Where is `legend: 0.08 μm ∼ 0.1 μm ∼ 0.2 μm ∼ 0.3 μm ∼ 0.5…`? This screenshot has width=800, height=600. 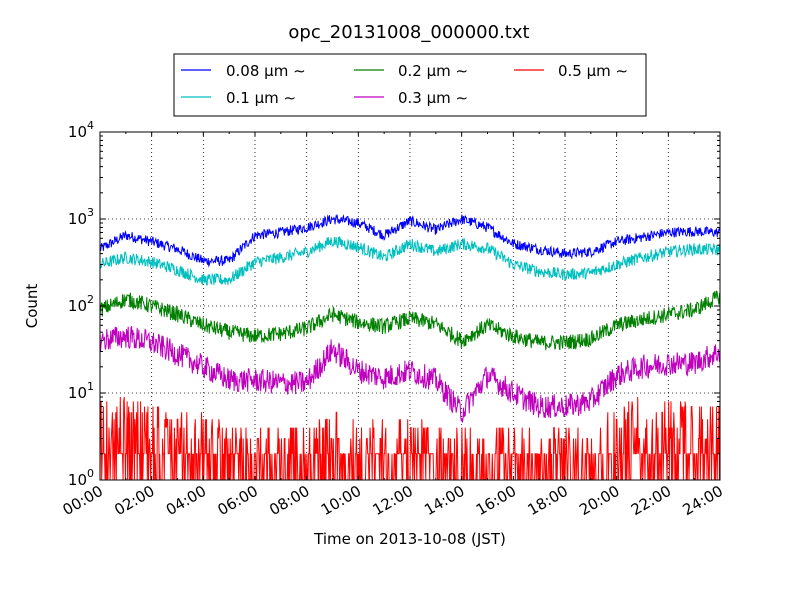
legend: 0.08 μm ∼ 0.1 μm ∼ 0.2 μm ∼ 0.3 μm ∼ 0.5… is located at coordinates (410, 85).